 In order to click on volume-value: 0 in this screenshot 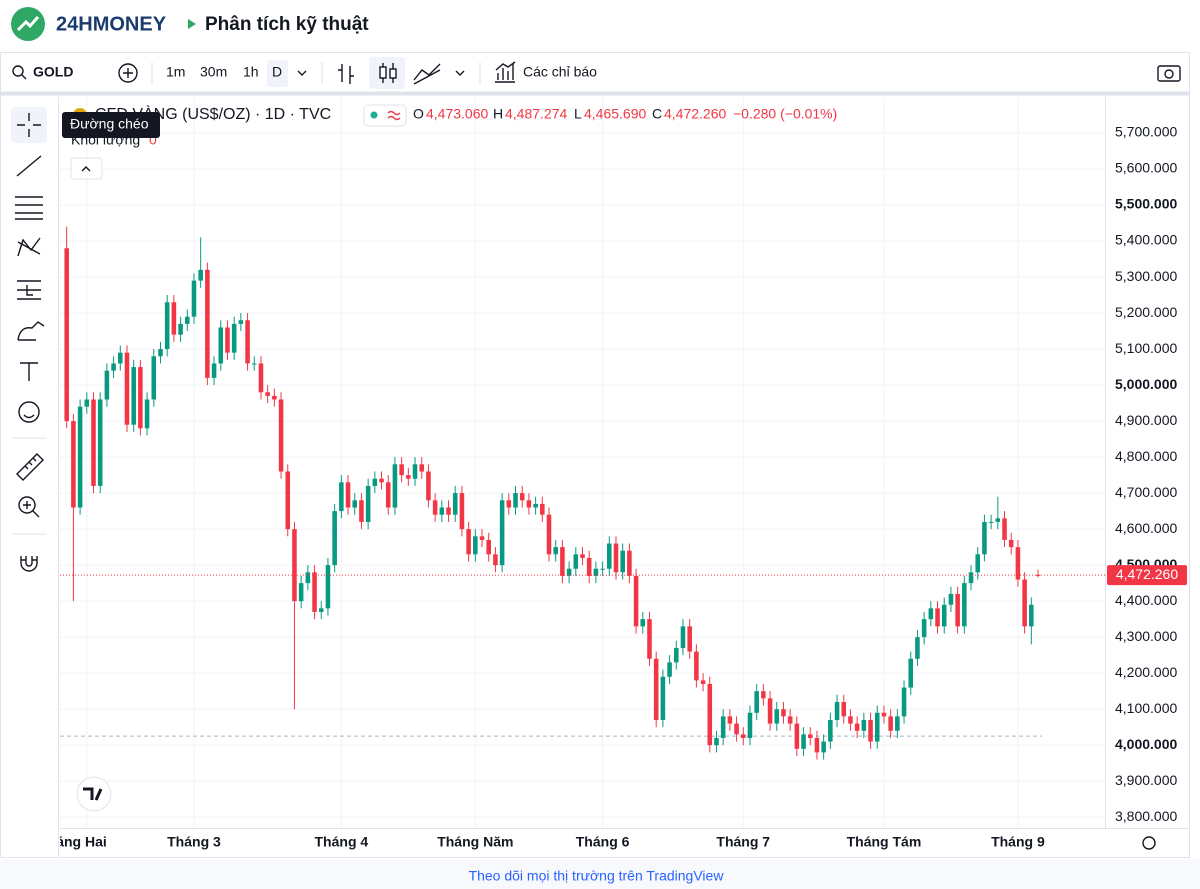, I will do `click(153, 140)`.